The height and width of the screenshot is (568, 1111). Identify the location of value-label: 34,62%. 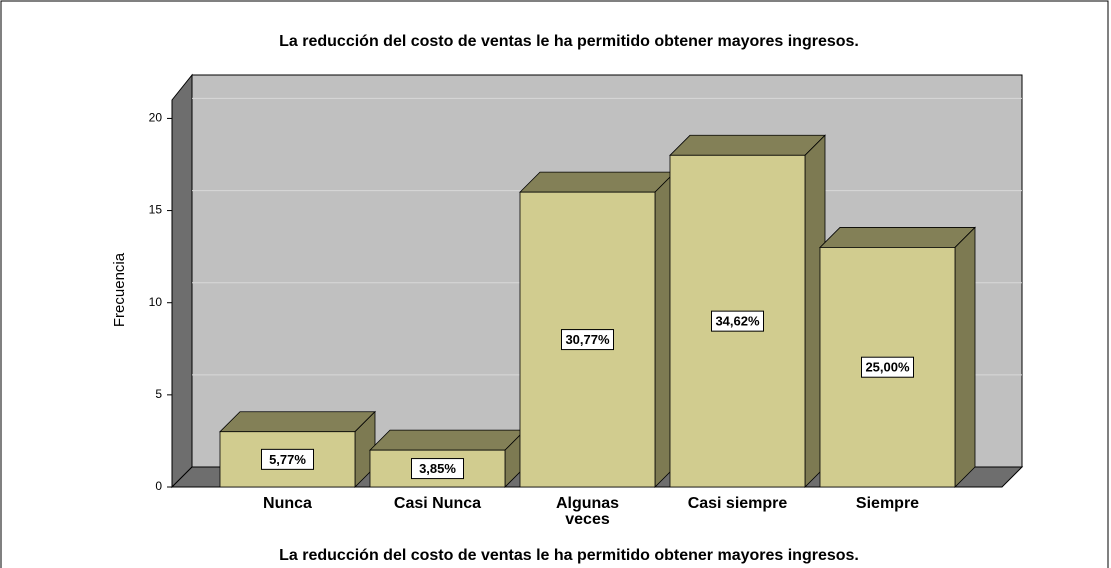
(737, 321).